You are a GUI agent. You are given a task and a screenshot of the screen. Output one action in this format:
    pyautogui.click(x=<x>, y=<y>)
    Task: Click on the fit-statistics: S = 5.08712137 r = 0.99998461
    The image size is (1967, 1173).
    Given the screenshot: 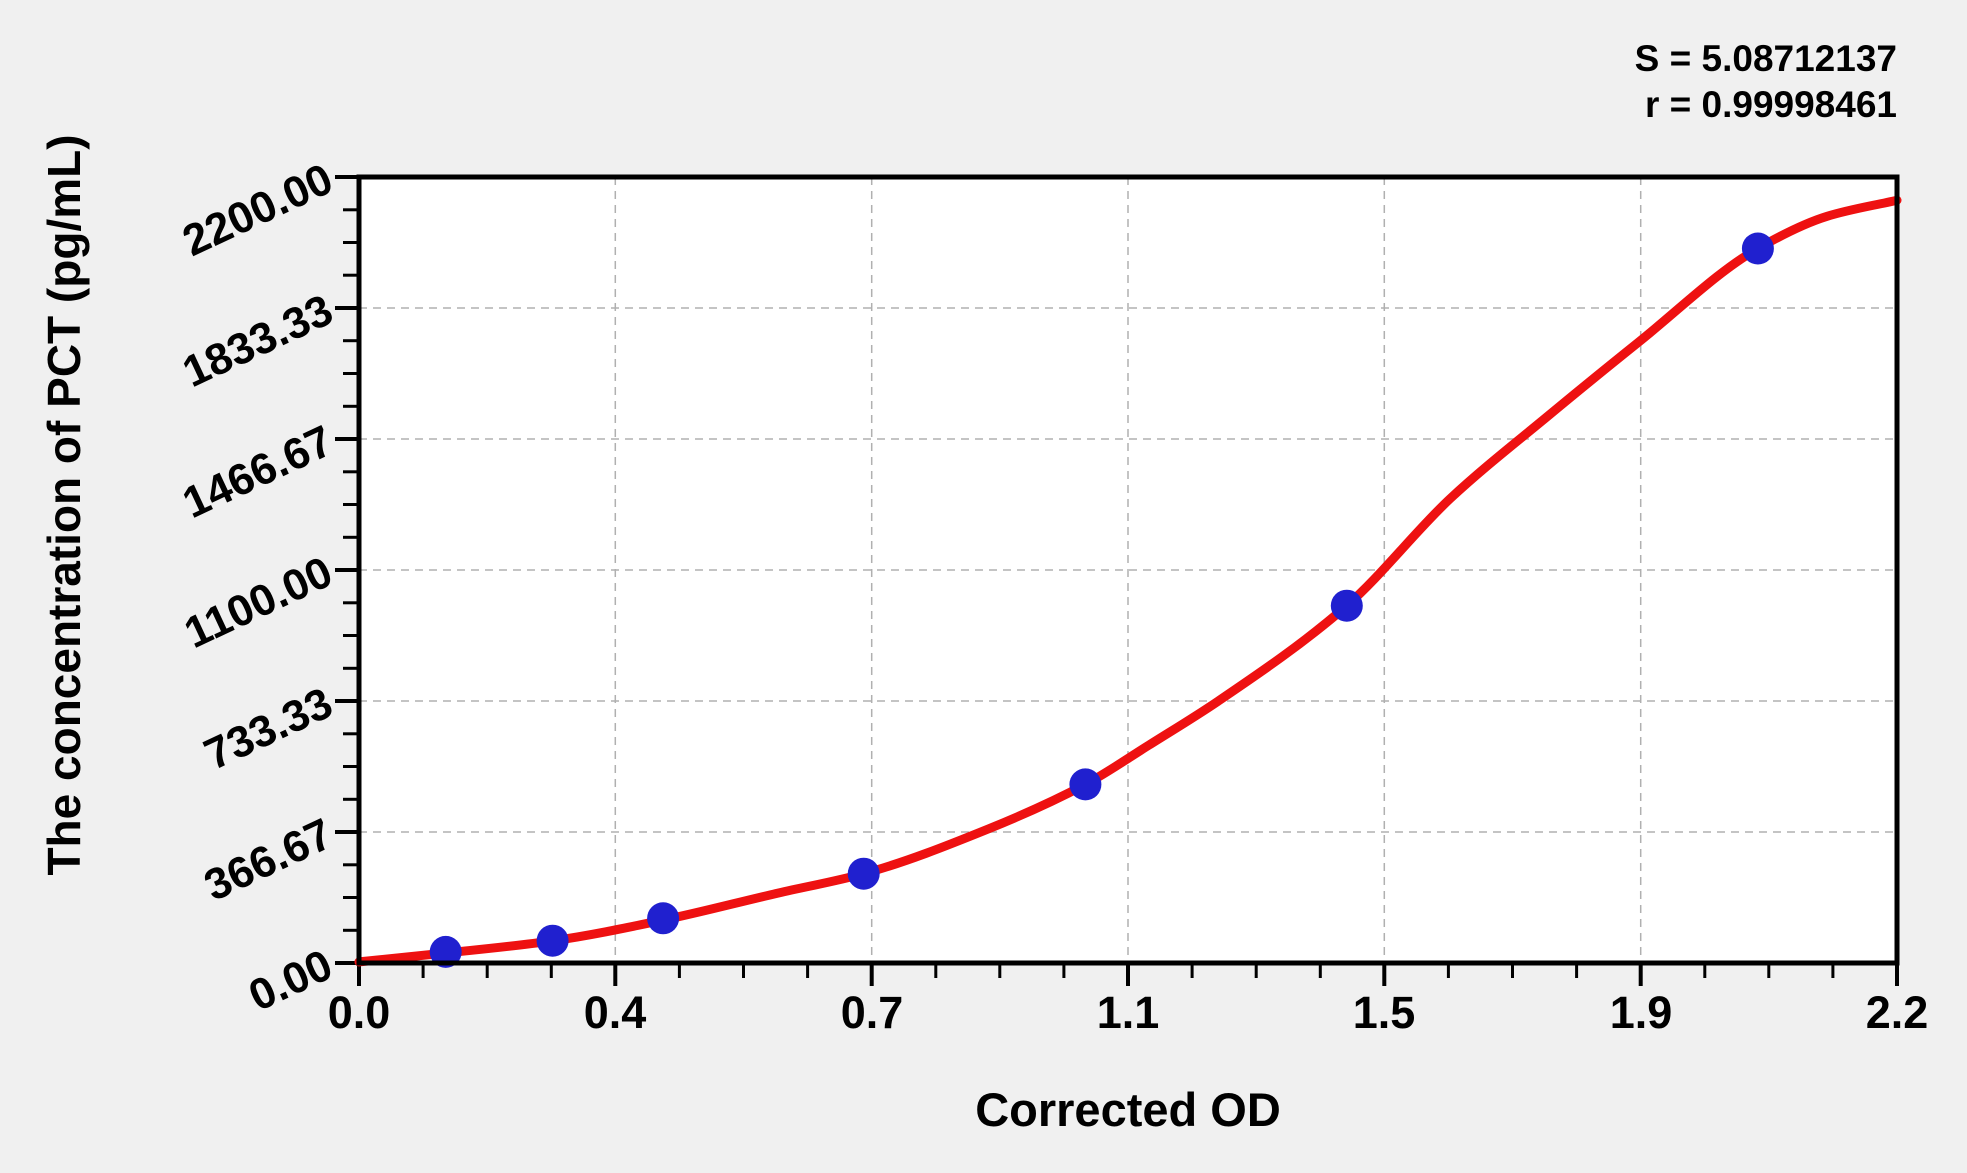 What is the action you would take?
    pyautogui.click(x=1766, y=82)
    